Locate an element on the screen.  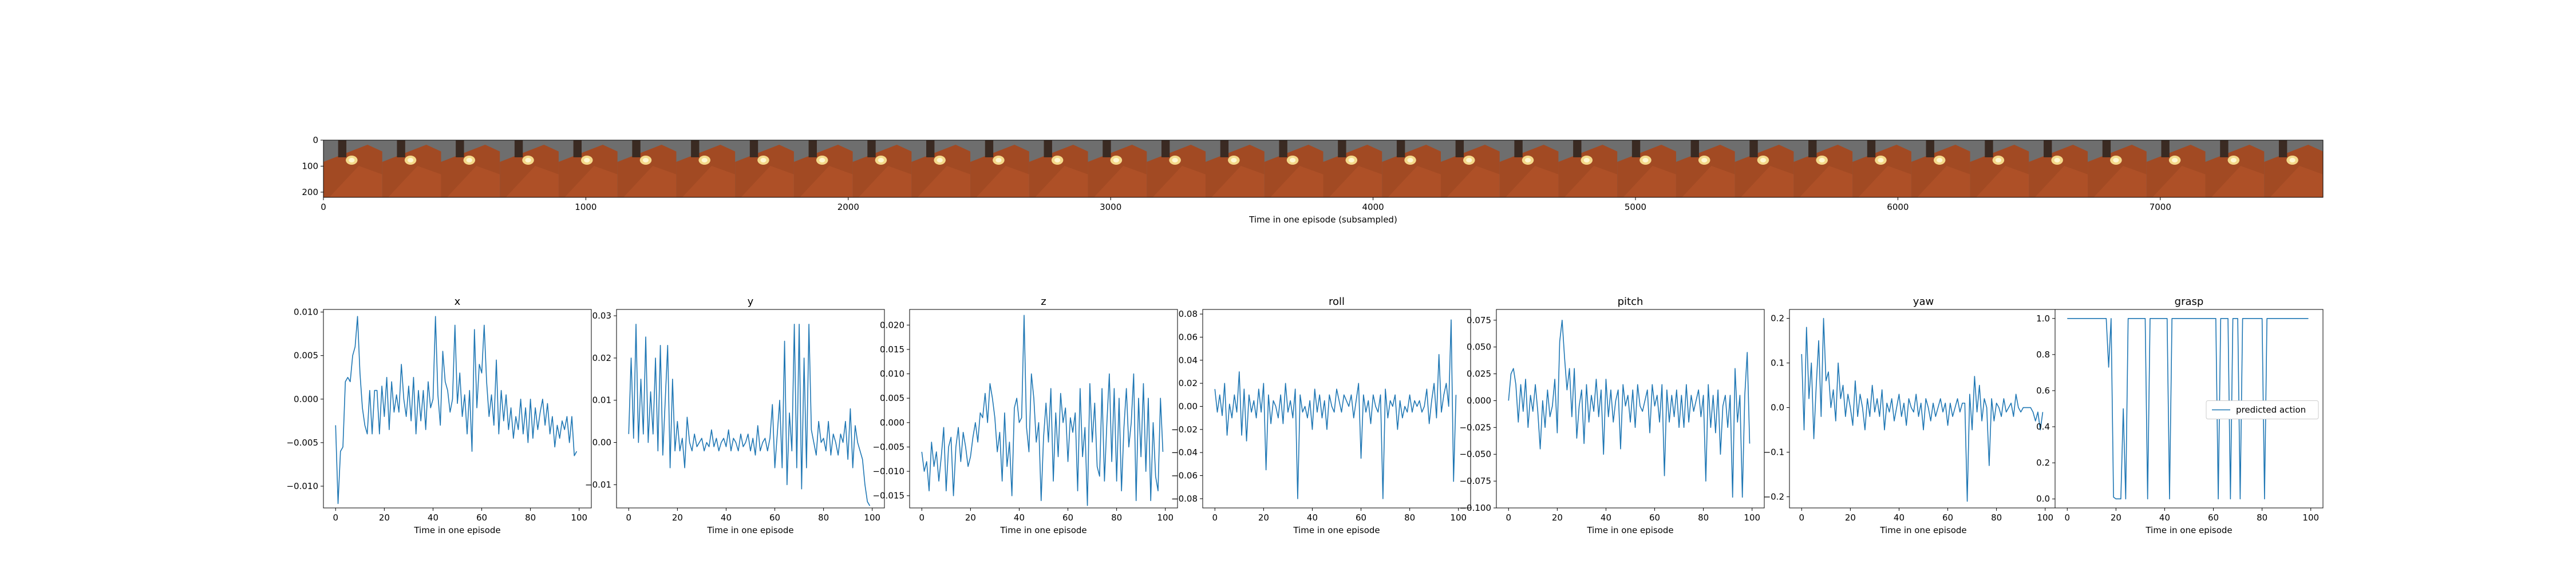
y-tick-label: −0.04 is located at coordinates (1184, 452).